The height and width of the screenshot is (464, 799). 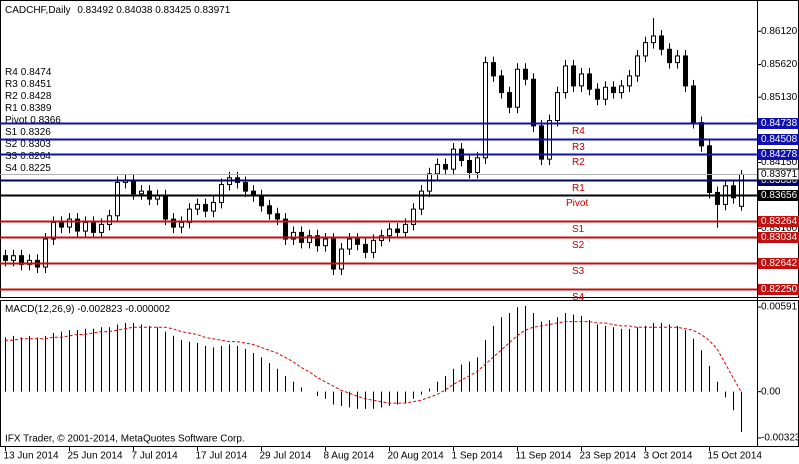 I want to click on x-tick-label: 3 Oct 2014, so click(x=668, y=456).